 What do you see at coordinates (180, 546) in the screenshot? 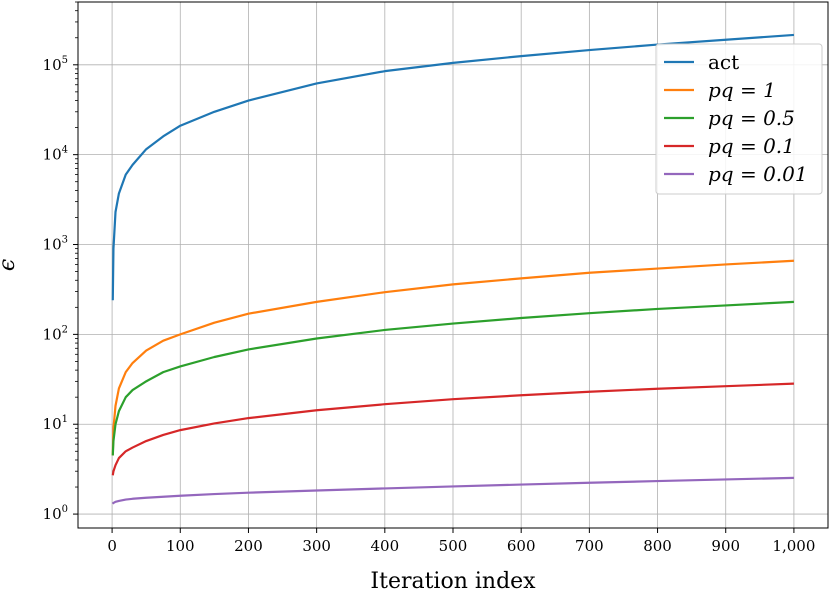
I see `x-tick-label: 100` at bounding box center [180, 546].